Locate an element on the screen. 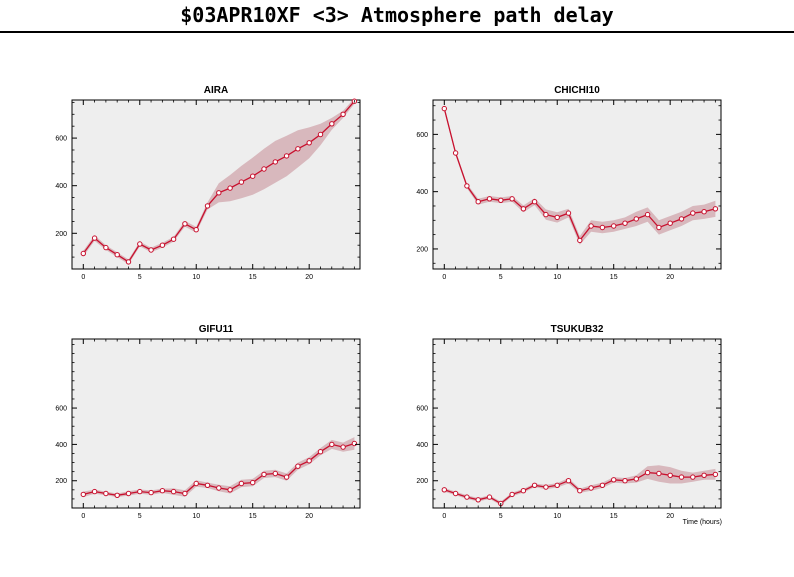  chart-title: CHICHI10 is located at coordinates (577, 90).